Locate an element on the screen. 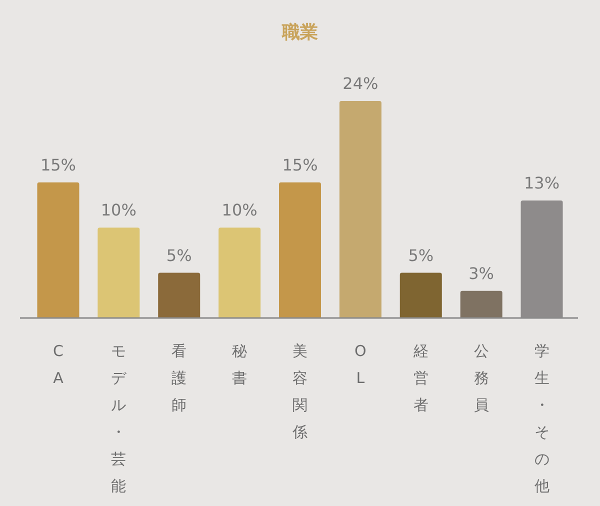 The image size is (600, 506). x-tick-label: 秘書 is located at coordinates (240, 364).